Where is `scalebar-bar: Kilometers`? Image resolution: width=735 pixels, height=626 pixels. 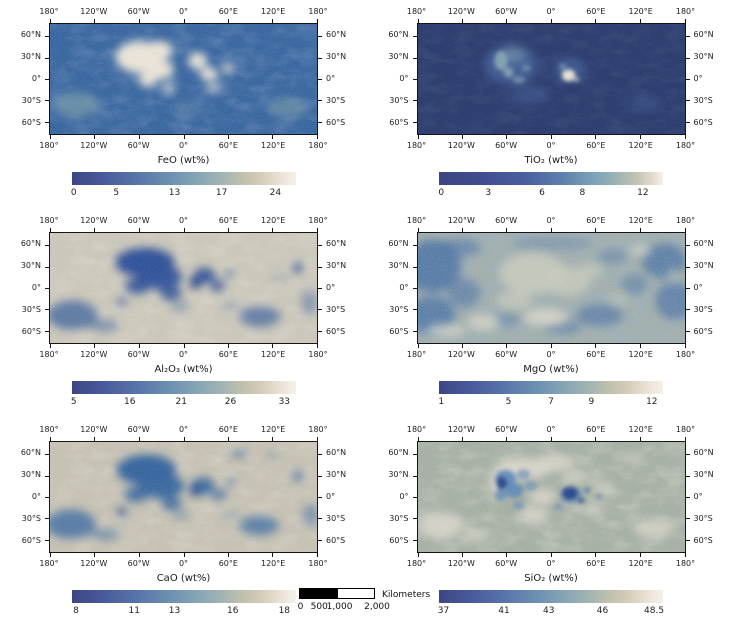 scalebar-bar: Kilometers is located at coordinates (364, 594).